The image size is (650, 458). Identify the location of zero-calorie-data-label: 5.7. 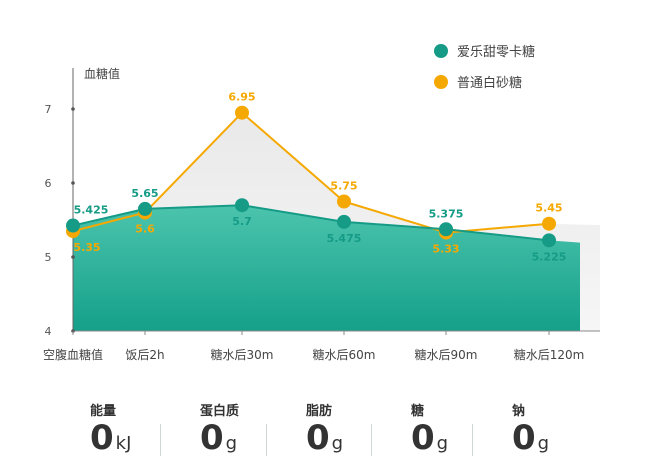
(242, 221).